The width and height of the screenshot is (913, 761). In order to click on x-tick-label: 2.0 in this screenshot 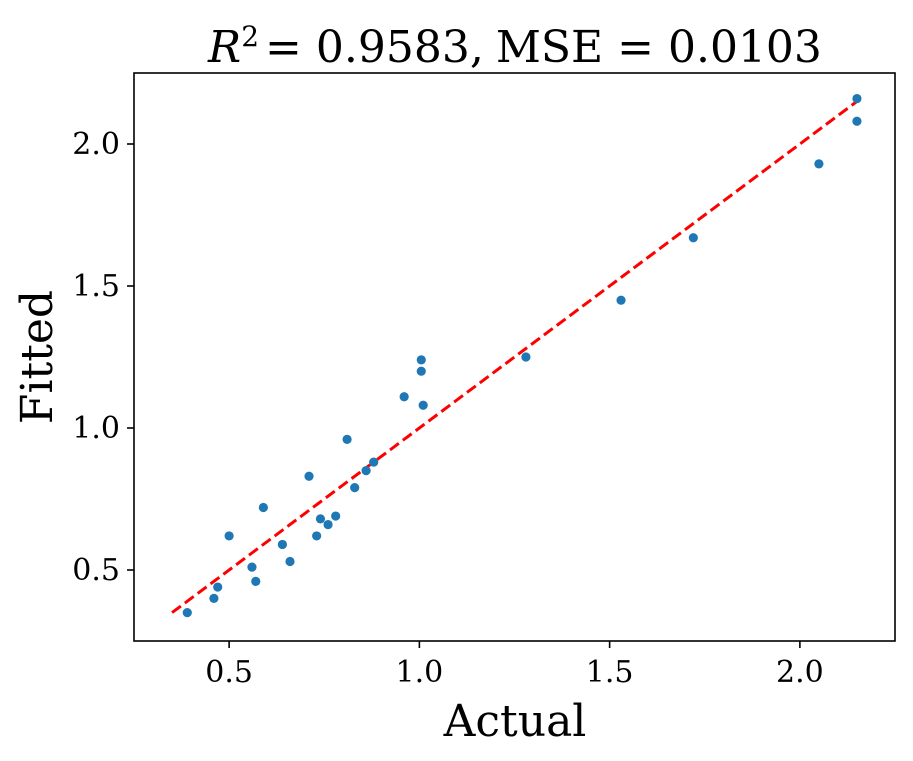, I will do `click(800, 672)`.